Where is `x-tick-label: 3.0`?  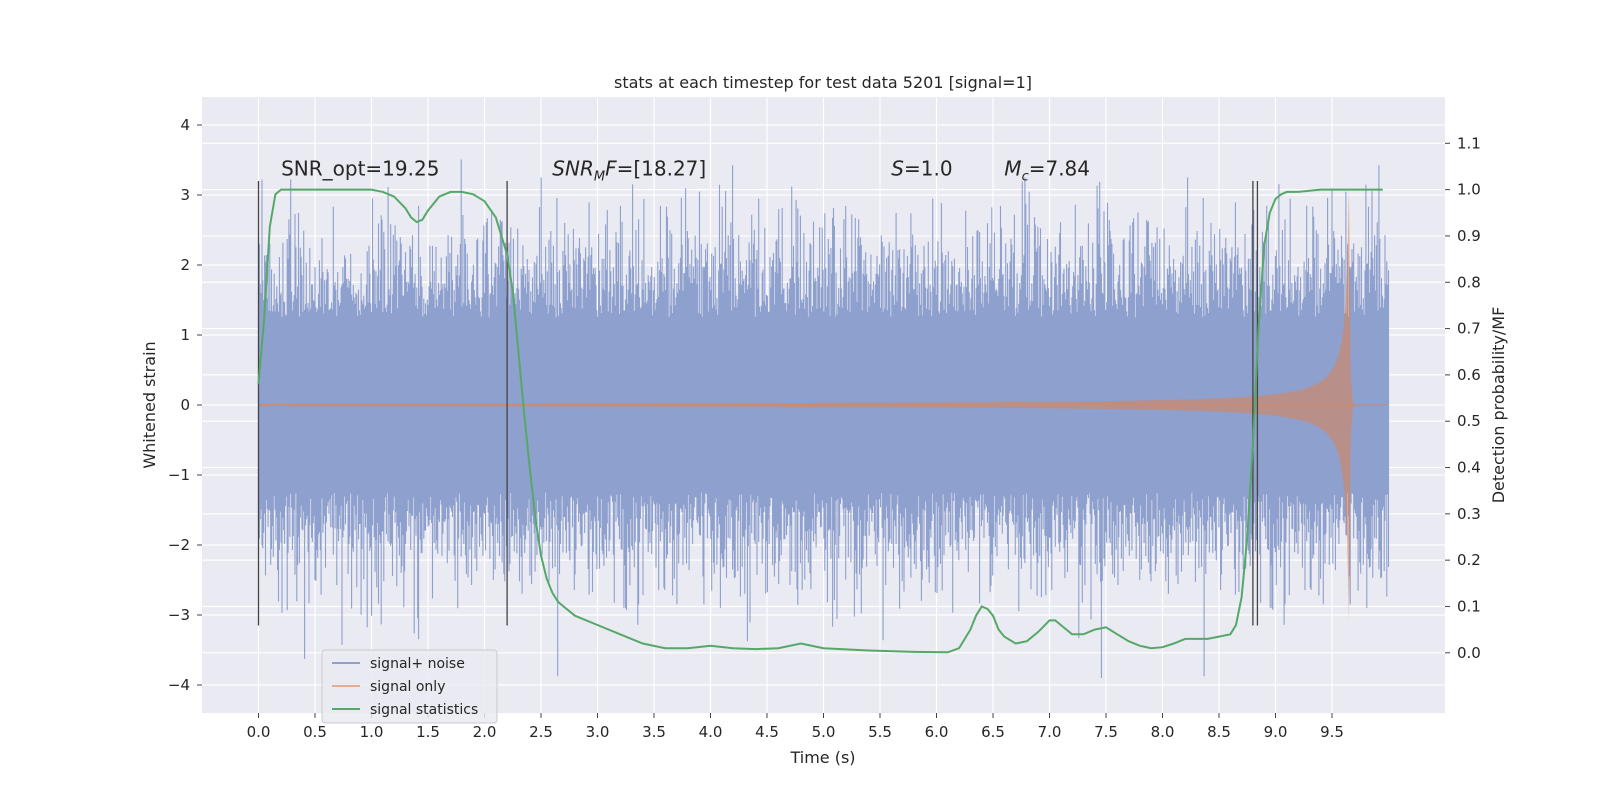 x-tick-label: 3.0 is located at coordinates (598, 732).